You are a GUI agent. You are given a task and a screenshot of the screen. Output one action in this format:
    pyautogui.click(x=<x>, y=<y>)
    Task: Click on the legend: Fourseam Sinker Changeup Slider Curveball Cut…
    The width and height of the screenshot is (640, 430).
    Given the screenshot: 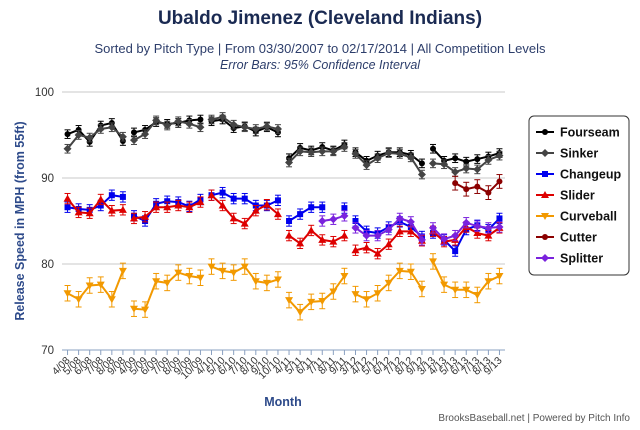 What is the action you would take?
    pyautogui.click(x=579, y=195)
    